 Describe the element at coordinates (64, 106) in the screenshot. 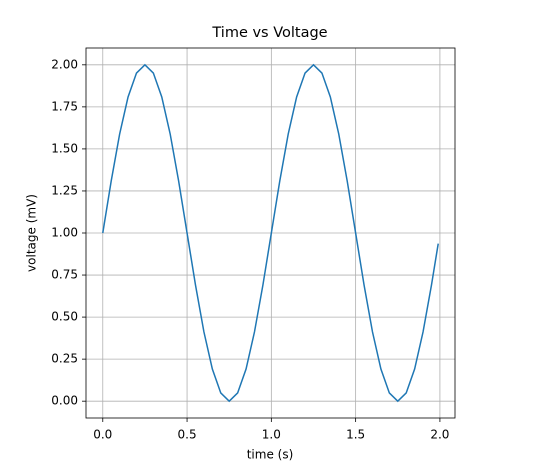

I see `y-tick-label: 1.75` at that location.